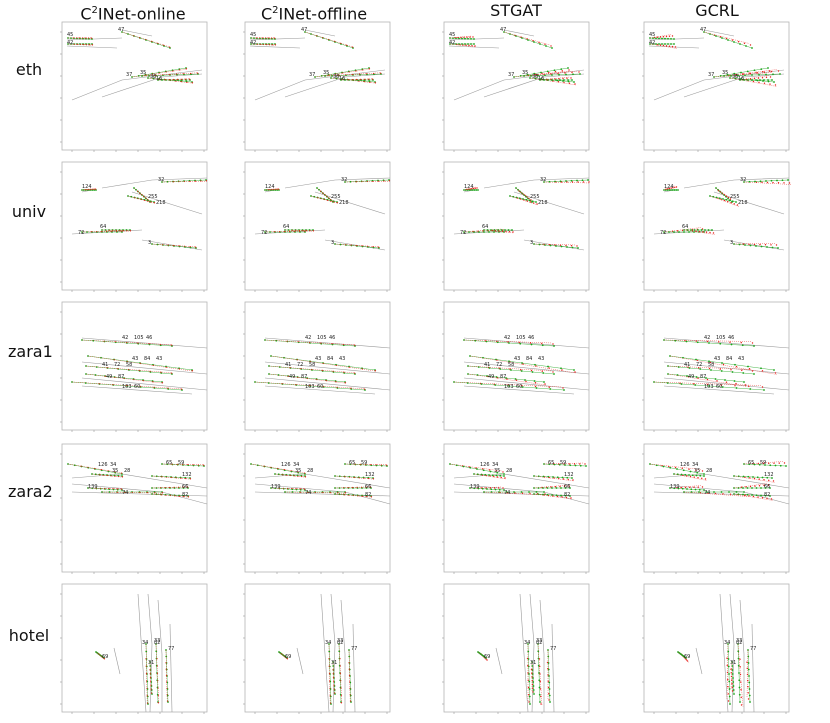 The width and height of the screenshot is (830, 723). I want to click on agent-id-label: 45, so click(253, 35).